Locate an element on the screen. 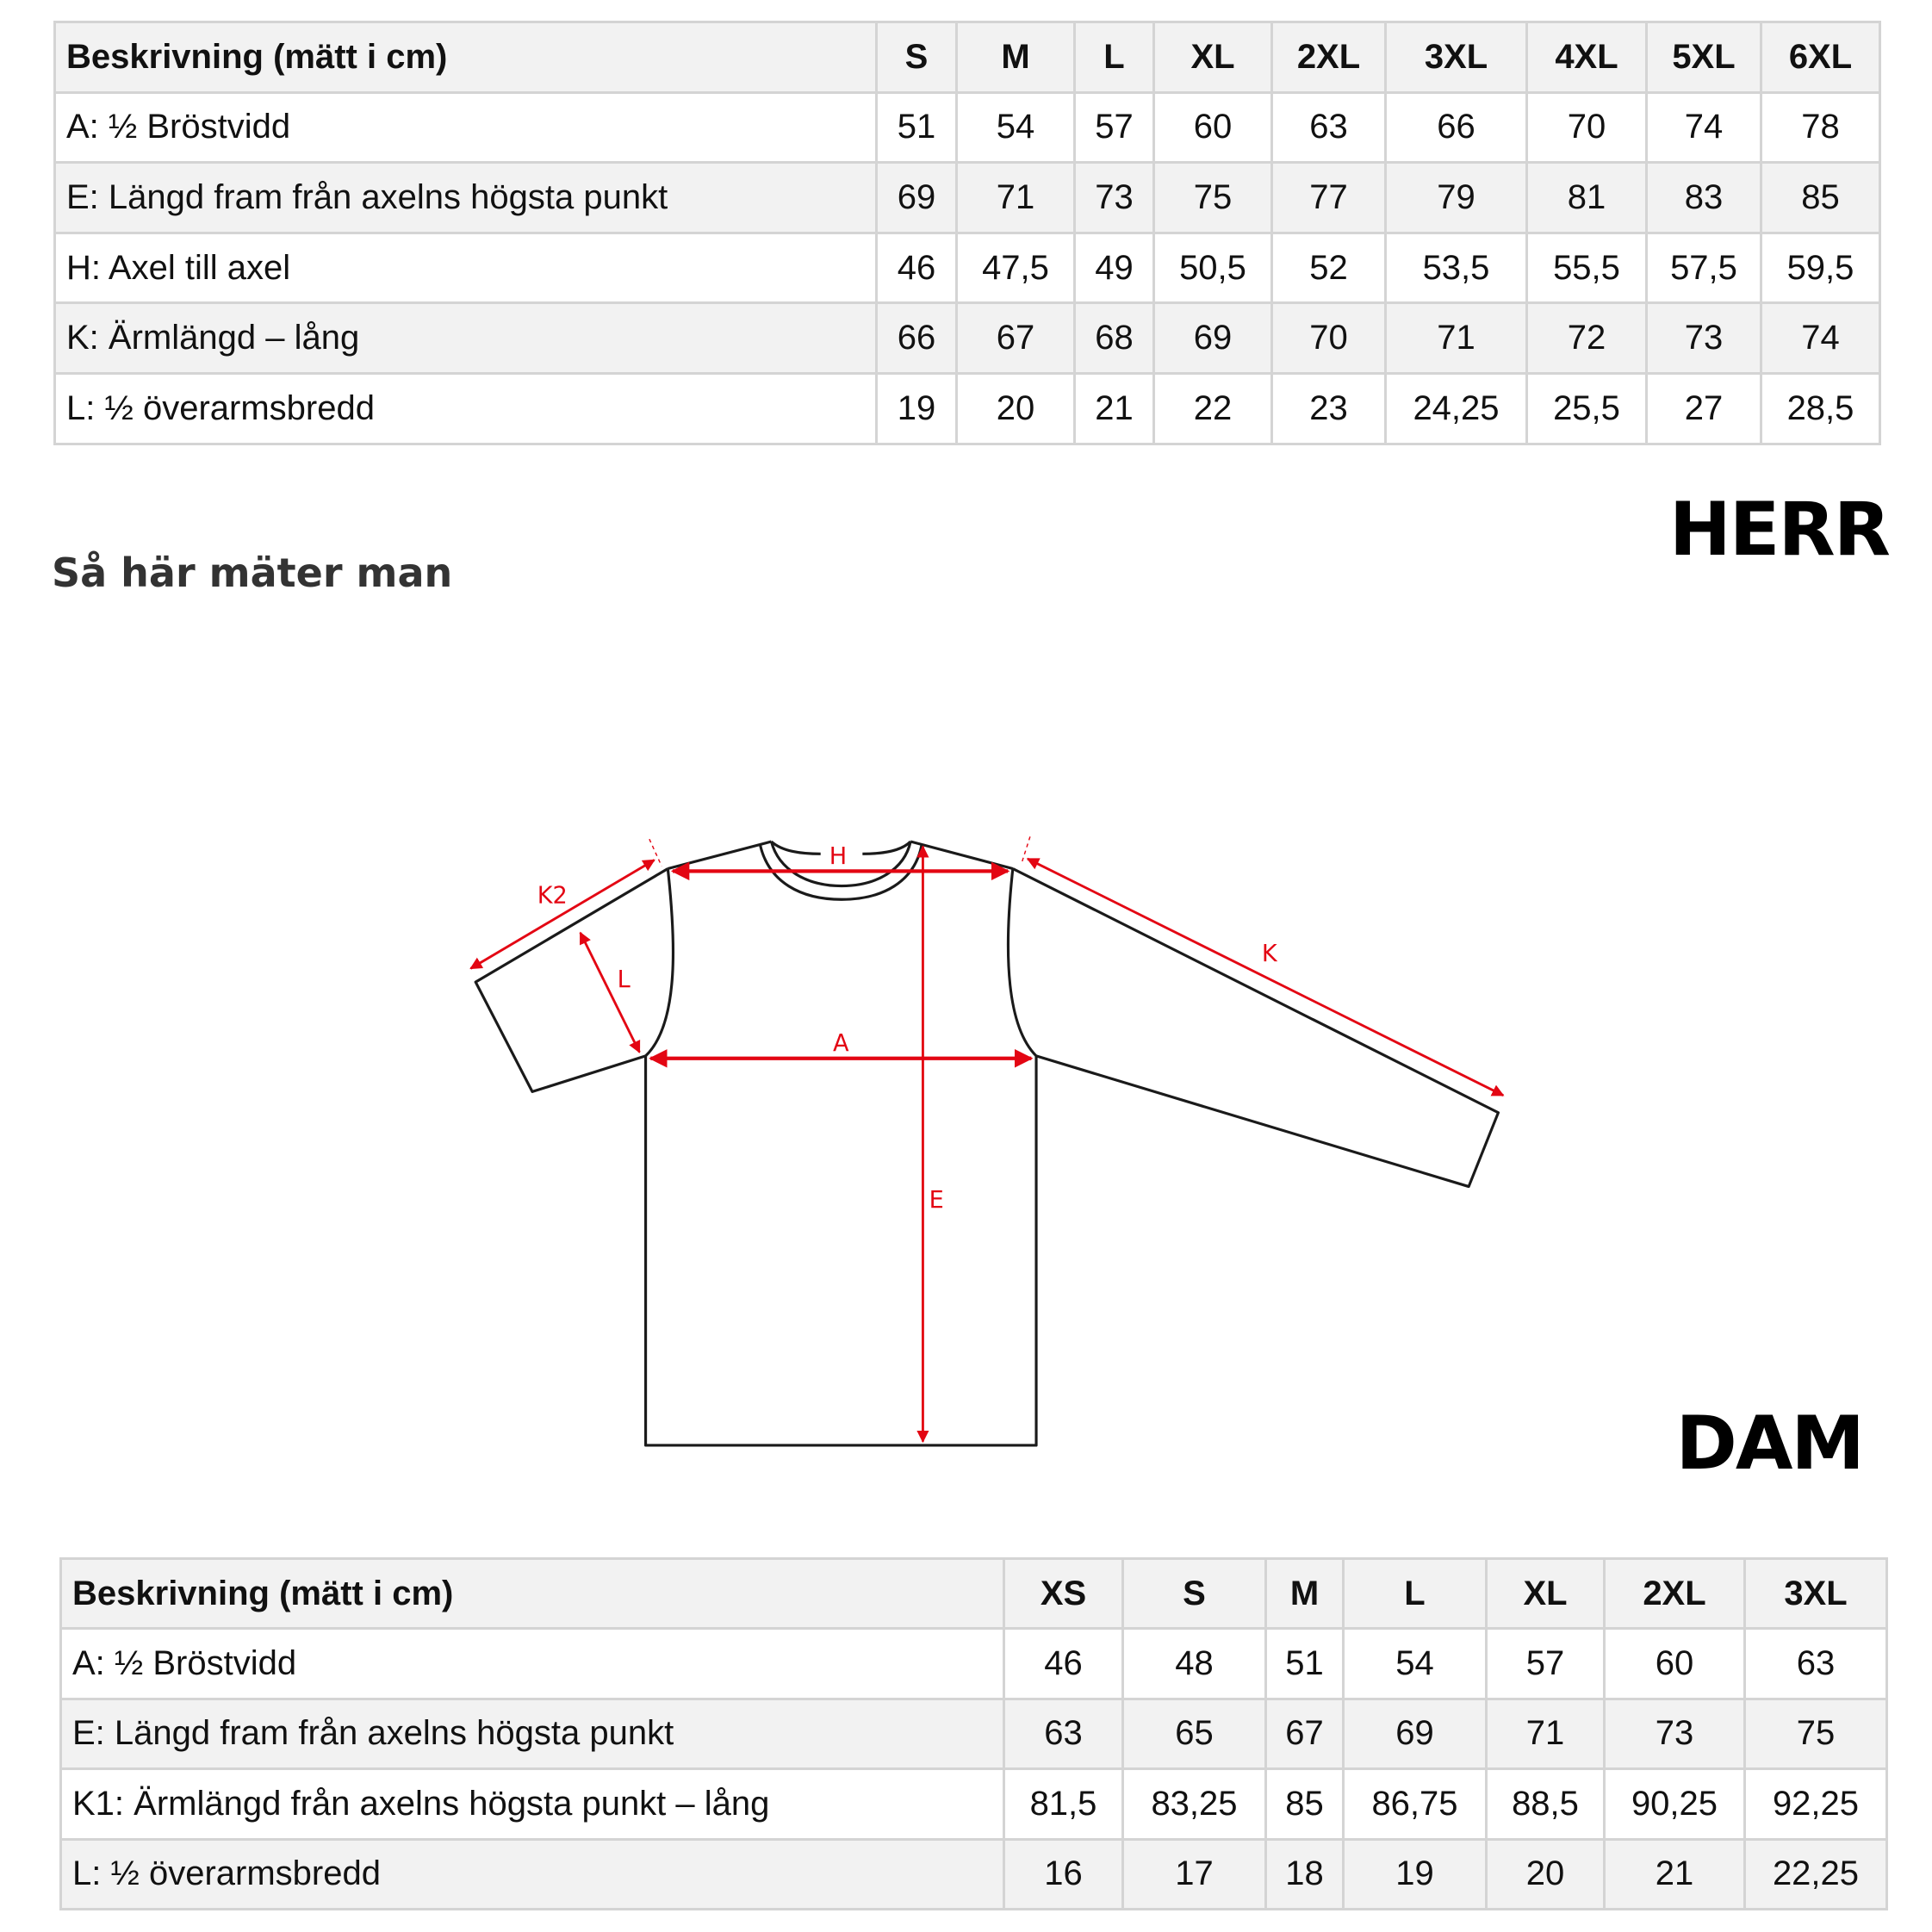 The width and height of the screenshot is (1932, 1932). column-header-size: 2XL is located at coordinates (1674, 1593).